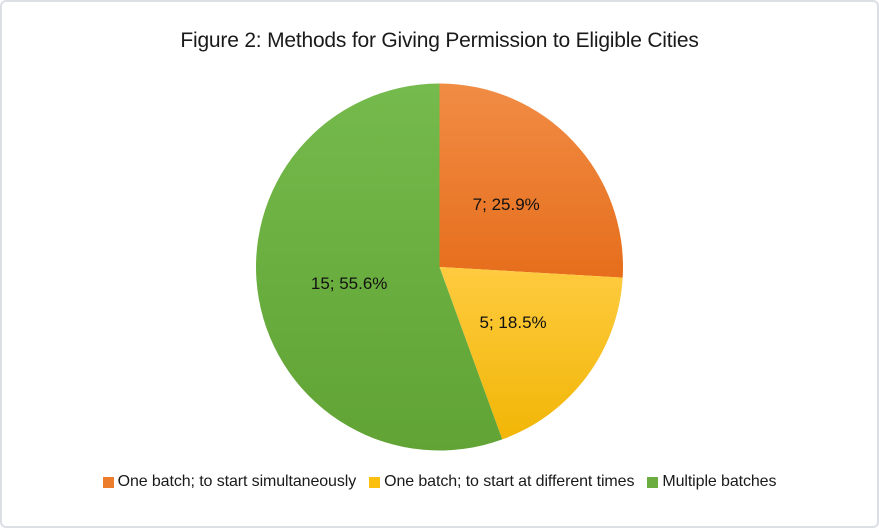 The image size is (879, 528). What do you see at coordinates (719, 481) in the screenshot?
I see `legend-label-3: Multiple batches` at bounding box center [719, 481].